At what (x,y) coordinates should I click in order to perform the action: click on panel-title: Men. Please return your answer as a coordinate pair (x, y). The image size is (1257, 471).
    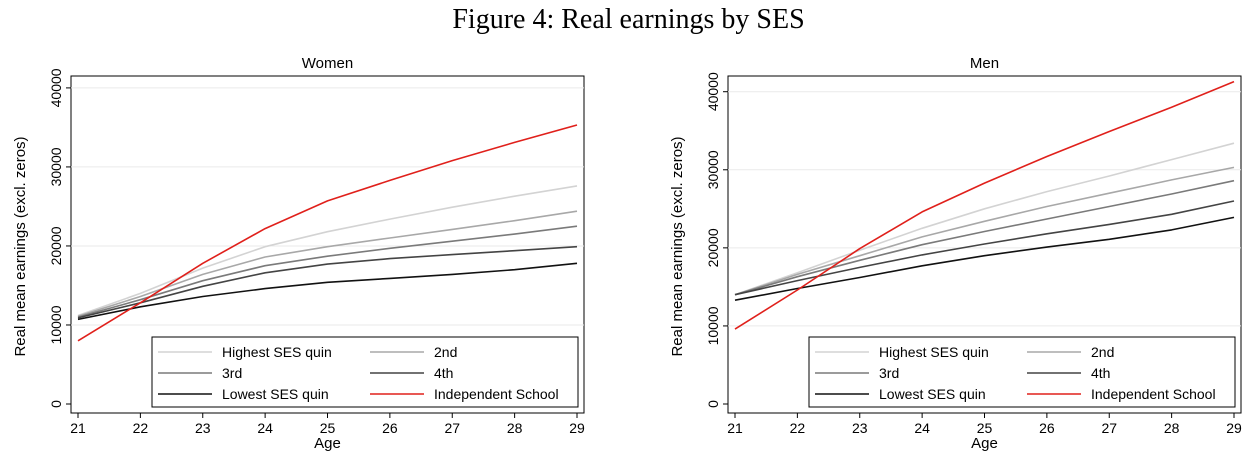
    Looking at the image, I should click on (984, 63).